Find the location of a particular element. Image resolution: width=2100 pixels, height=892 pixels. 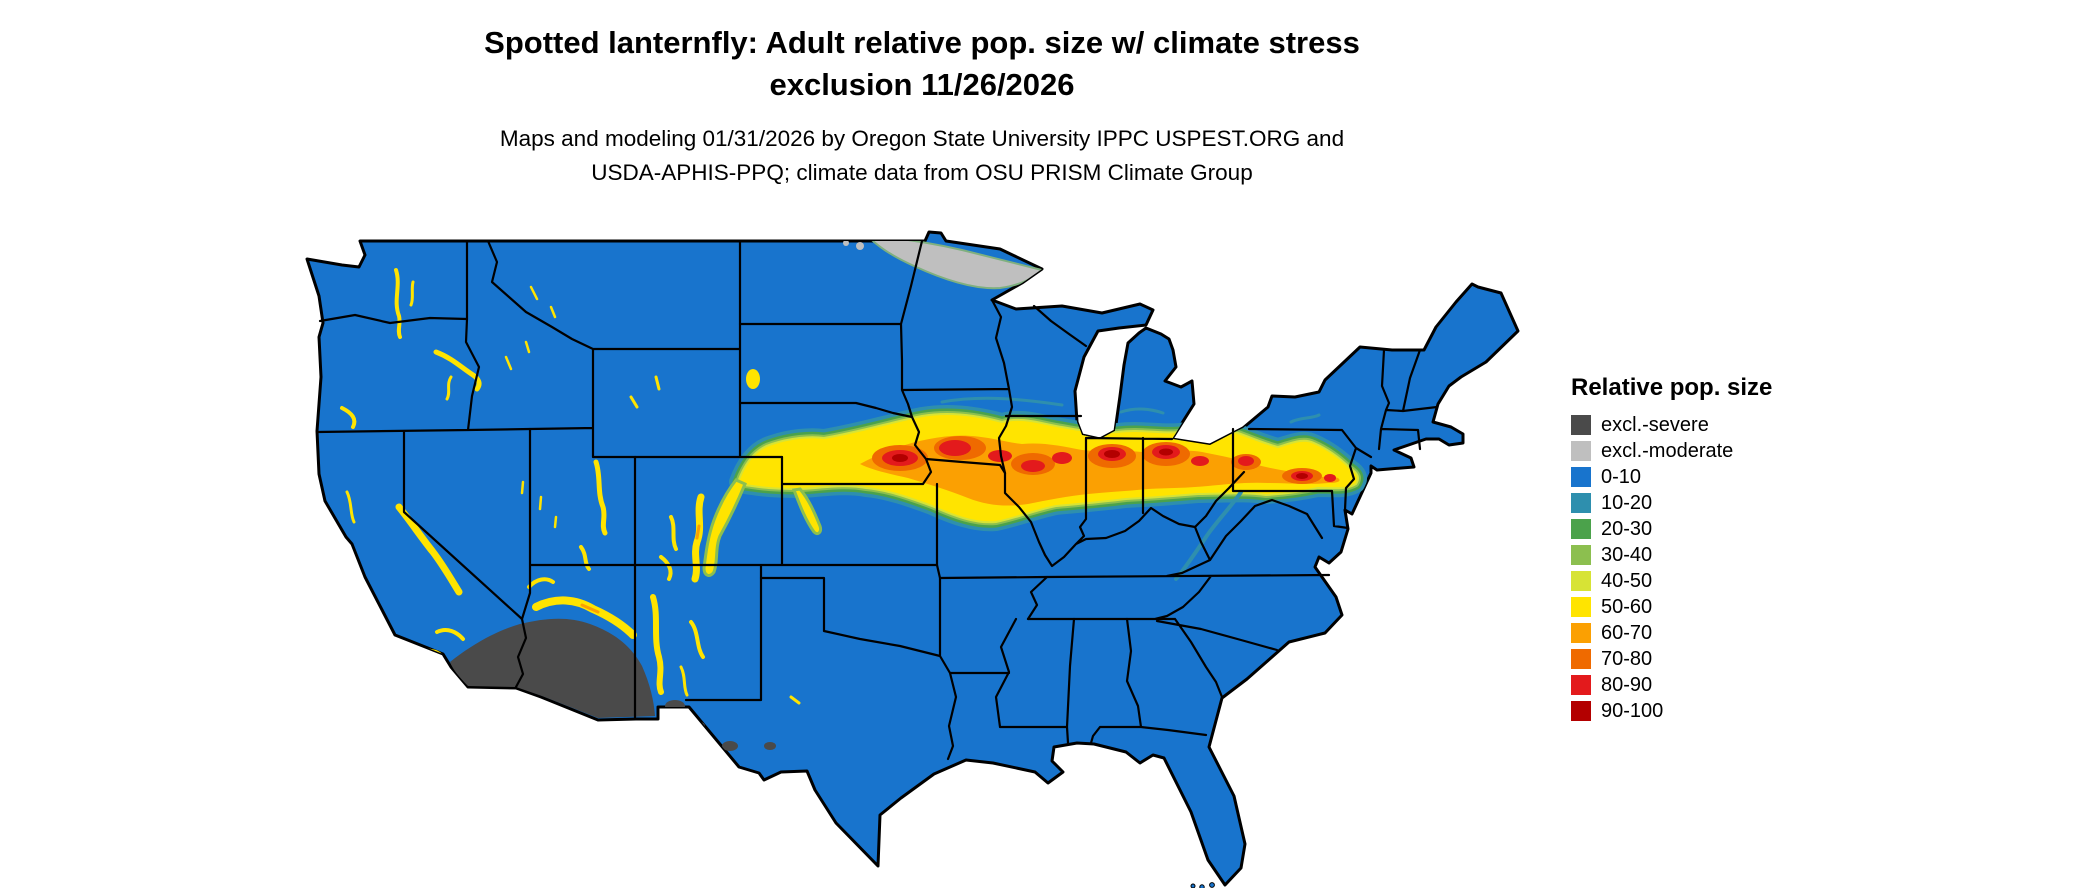

legend-row: 90-100 is located at coordinates (1671, 711).